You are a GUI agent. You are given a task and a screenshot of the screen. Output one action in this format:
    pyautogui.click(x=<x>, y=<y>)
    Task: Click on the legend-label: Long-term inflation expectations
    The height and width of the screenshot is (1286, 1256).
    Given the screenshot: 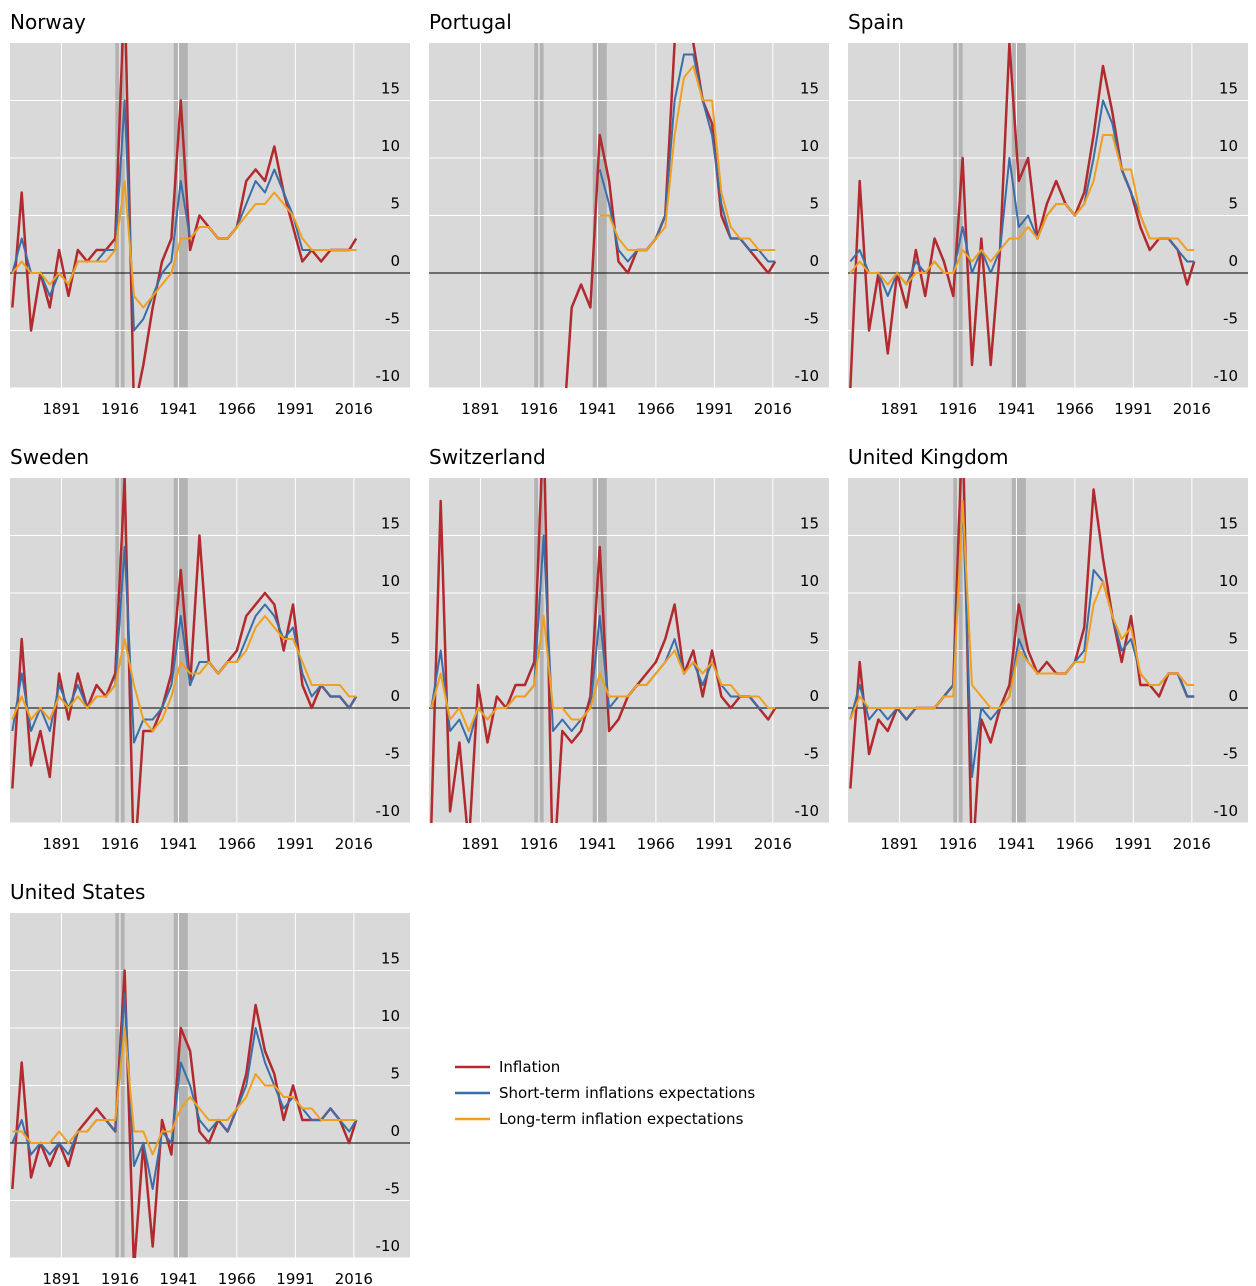 What is the action you would take?
    pyautogui.click(x=621, y=1119)
    